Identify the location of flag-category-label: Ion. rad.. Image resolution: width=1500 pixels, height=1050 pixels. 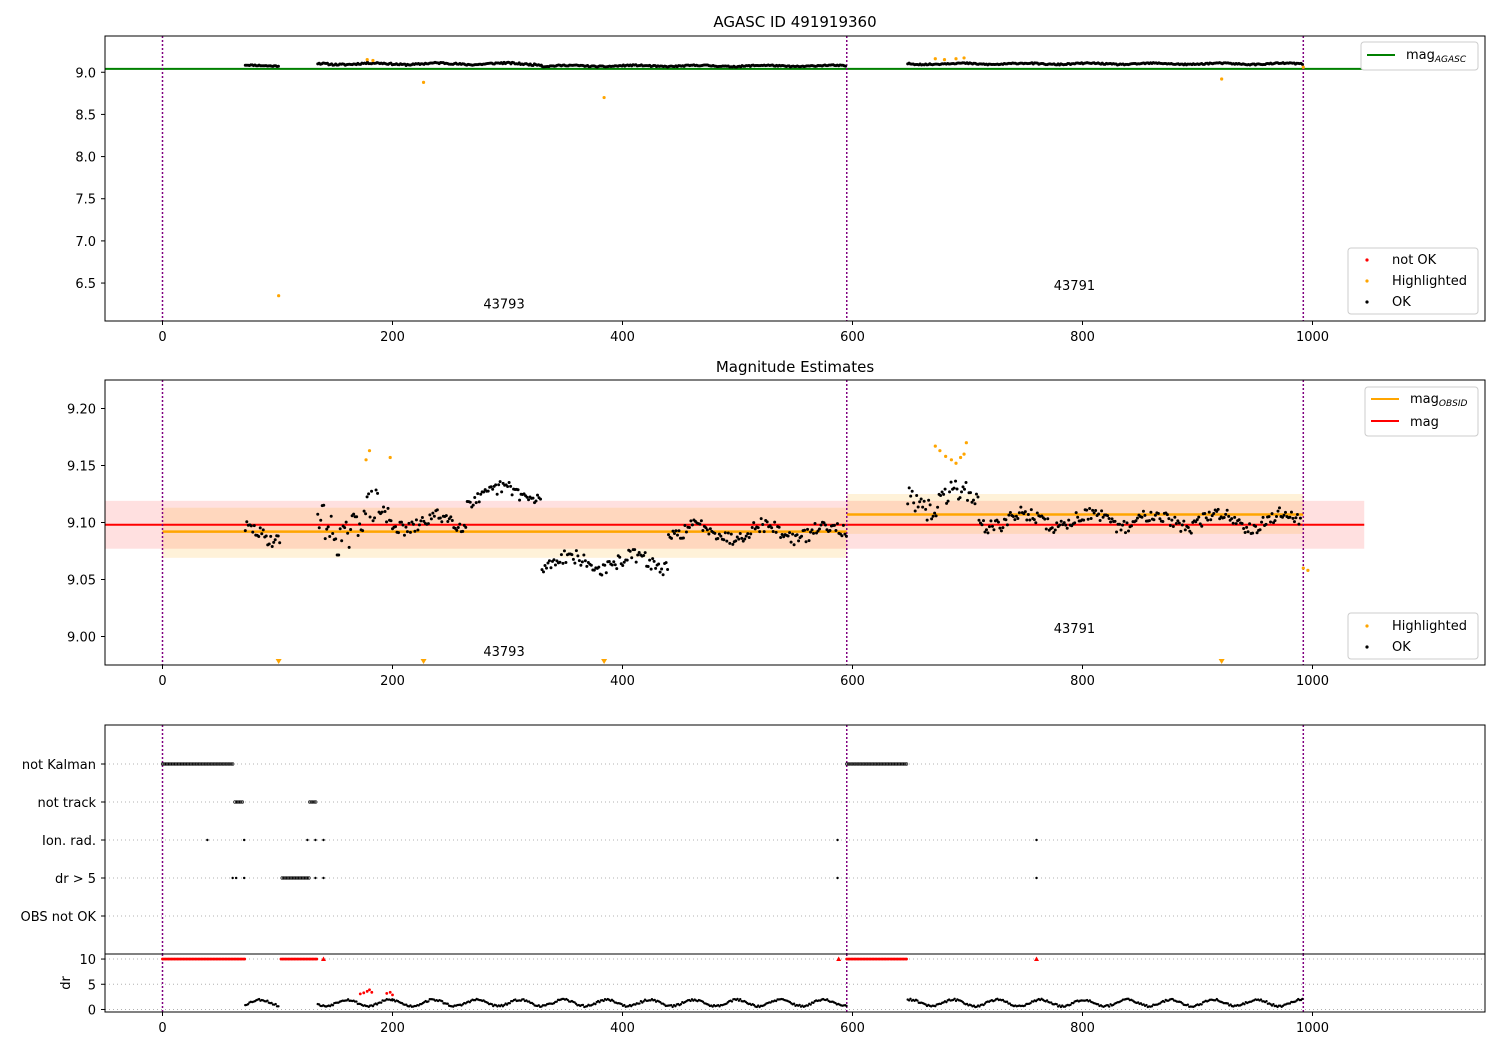
(69, 841).